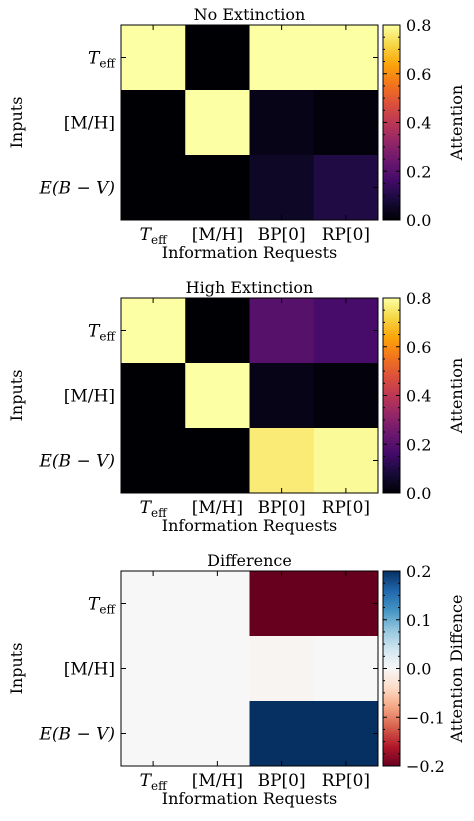 This screenshot has height=821, width=474. I want to click on colorbar-label: Attention Diffence, so click(456, 669).